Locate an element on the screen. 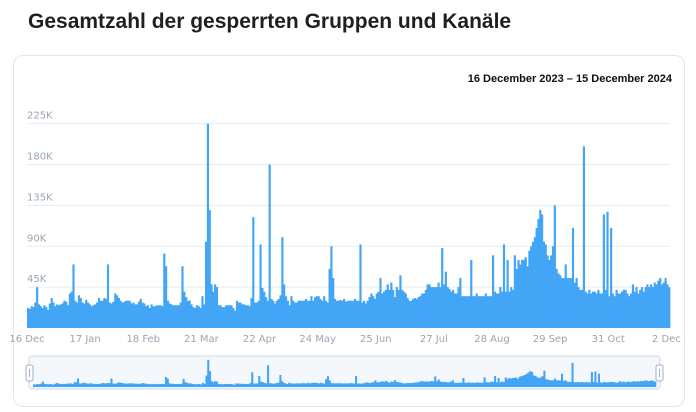 The image size is (696, 412). x-tick-label: 25 Jun is located at coordinates (376, 339).